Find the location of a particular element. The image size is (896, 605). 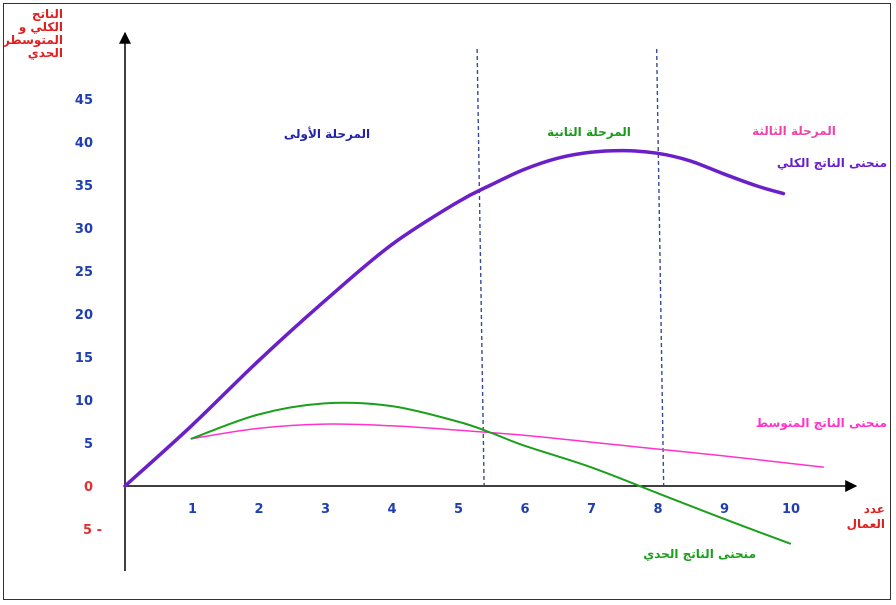

x-tick-label: 6 is located at coordinates (524, 509).